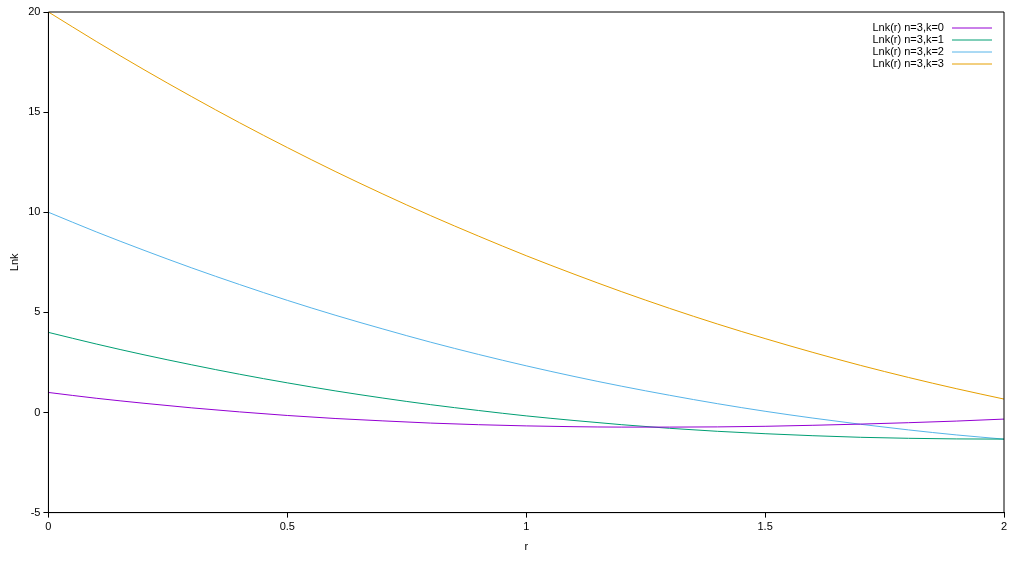  What do you see at coordinates (287, 526) in the screenshot?
I see `x-tick-label: 0.5` at bounding box center [287, 526].